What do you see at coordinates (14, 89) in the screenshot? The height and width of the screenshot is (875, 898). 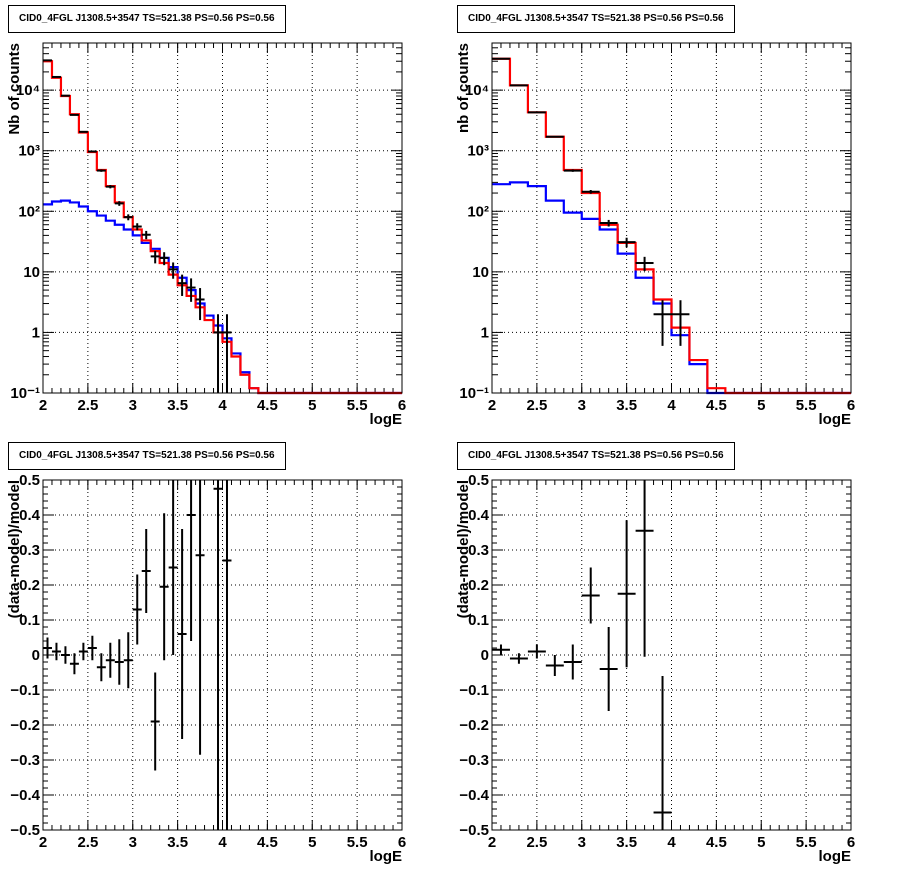 I see `y-axis-label: Nb of counts` at bounding box center [14, 89].